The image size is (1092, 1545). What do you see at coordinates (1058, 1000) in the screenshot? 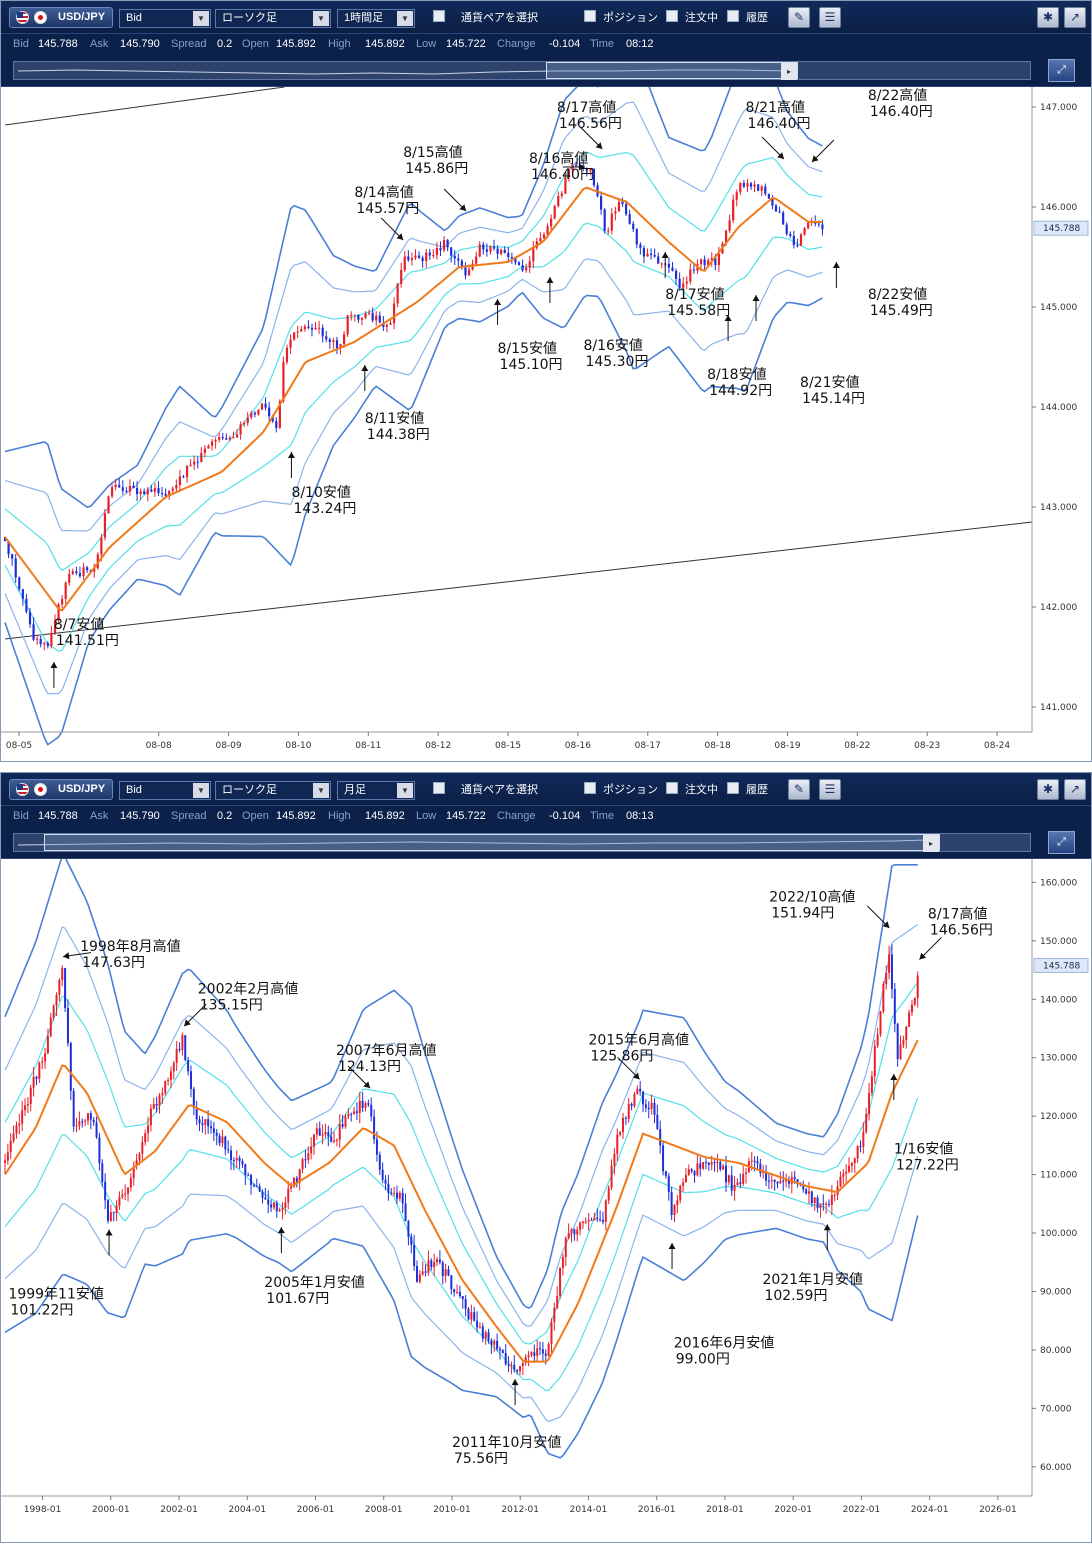
I see `y-tick-label: 140.000` at bounding box center [1058, 1000].